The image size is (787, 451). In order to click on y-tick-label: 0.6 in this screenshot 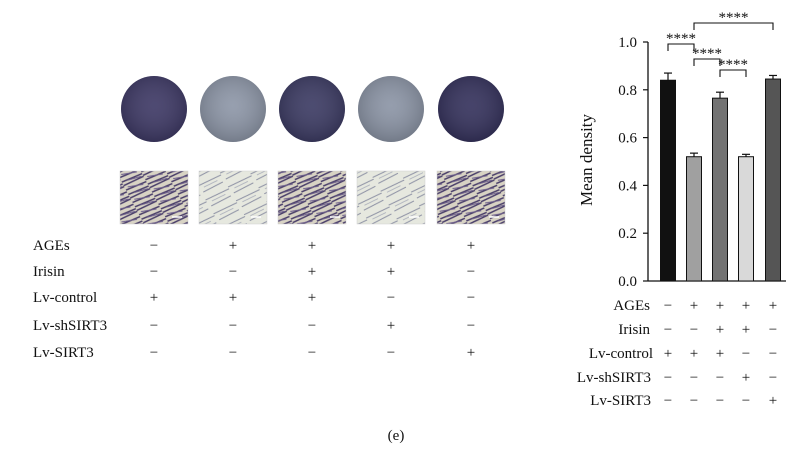, I will do `click(627, 139)`.